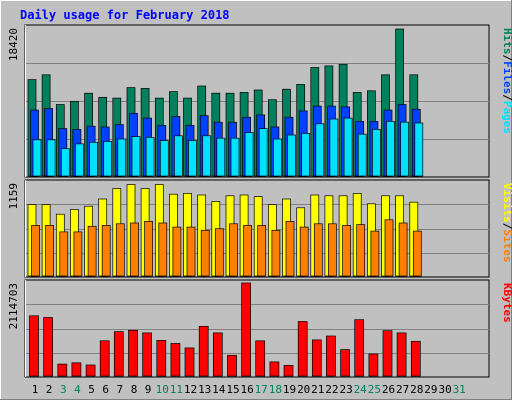 This screenshot has height=400, width=512. I want to click on legend-item: KBytes, so click(506, 303).